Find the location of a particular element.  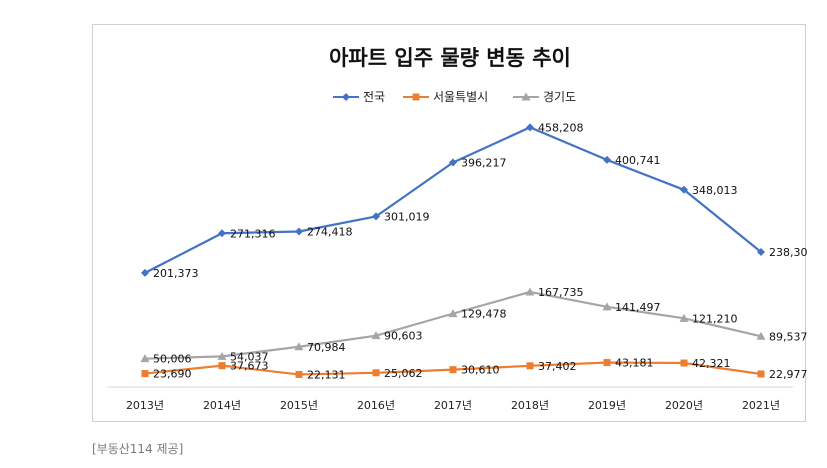

series-line-gyeonggi is located at coordinates (453, 325).